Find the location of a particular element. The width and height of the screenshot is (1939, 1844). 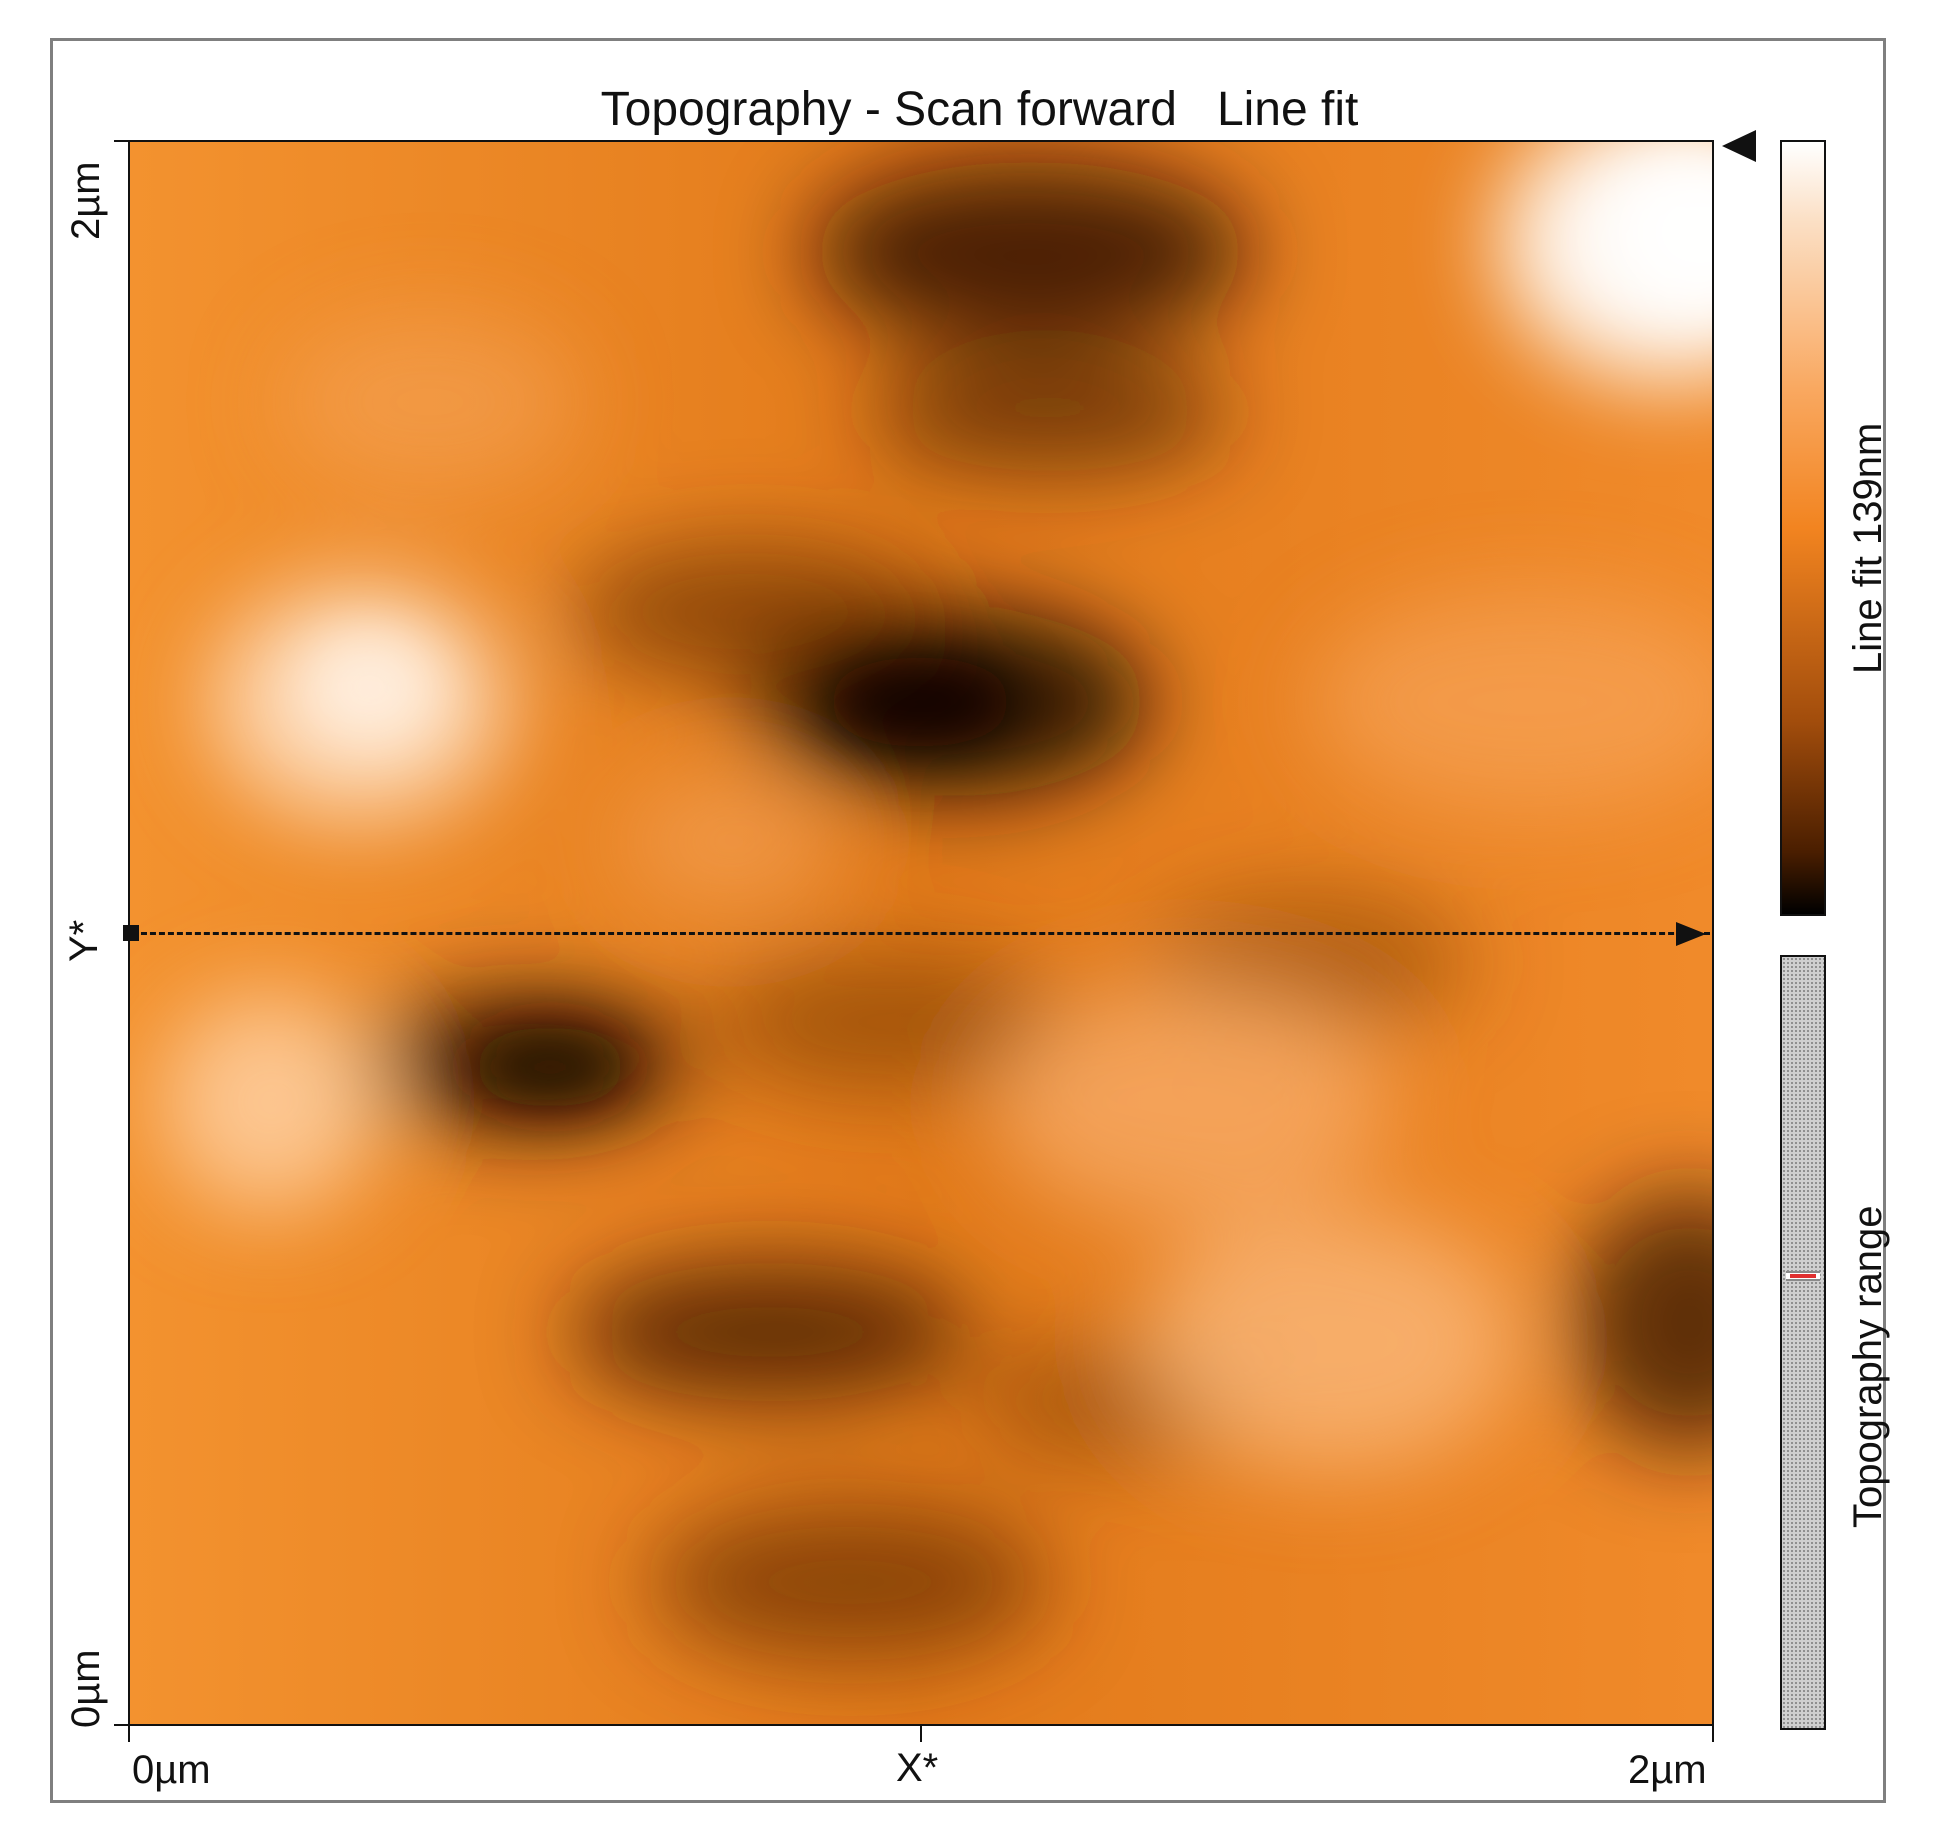

y-axis-bottom-label: 0µm is located at coordinates (86, 1688).